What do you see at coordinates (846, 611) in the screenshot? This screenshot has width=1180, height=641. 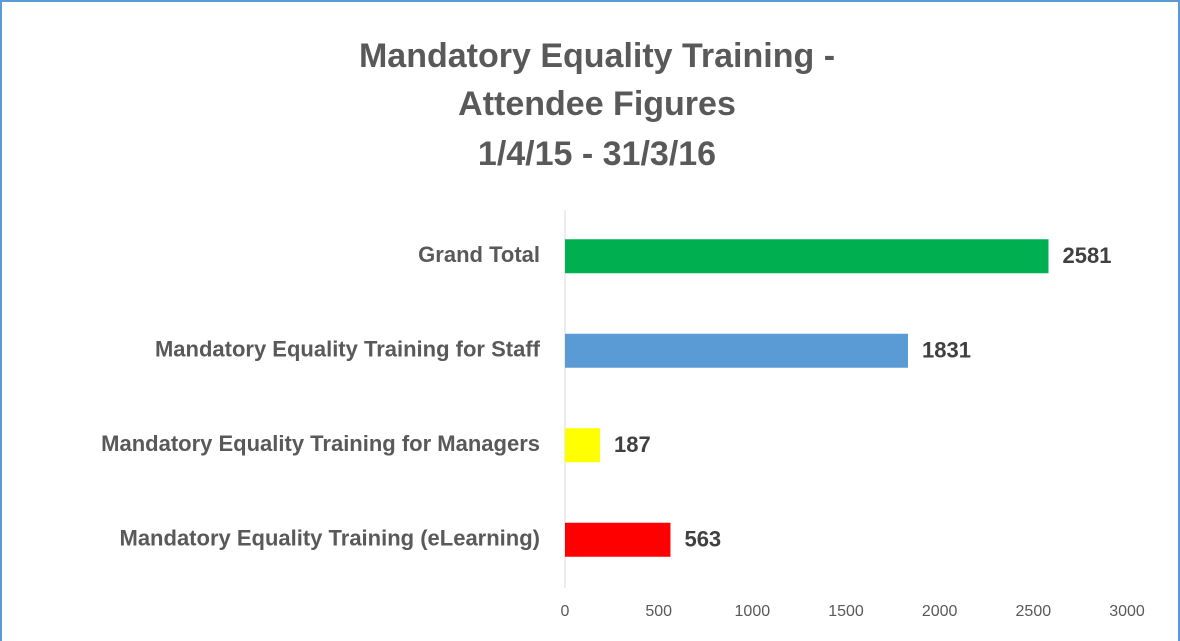 I see `x-tick-label: 1500` at bounding box center [846, 611].